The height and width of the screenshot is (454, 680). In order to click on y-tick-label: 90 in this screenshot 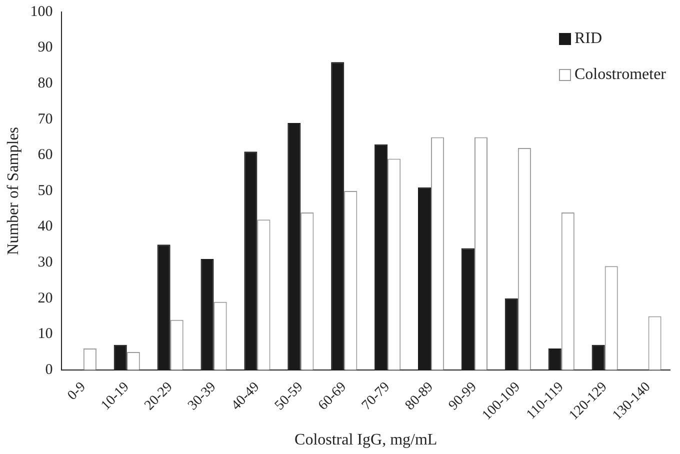, I will do `click(45, 48)`.